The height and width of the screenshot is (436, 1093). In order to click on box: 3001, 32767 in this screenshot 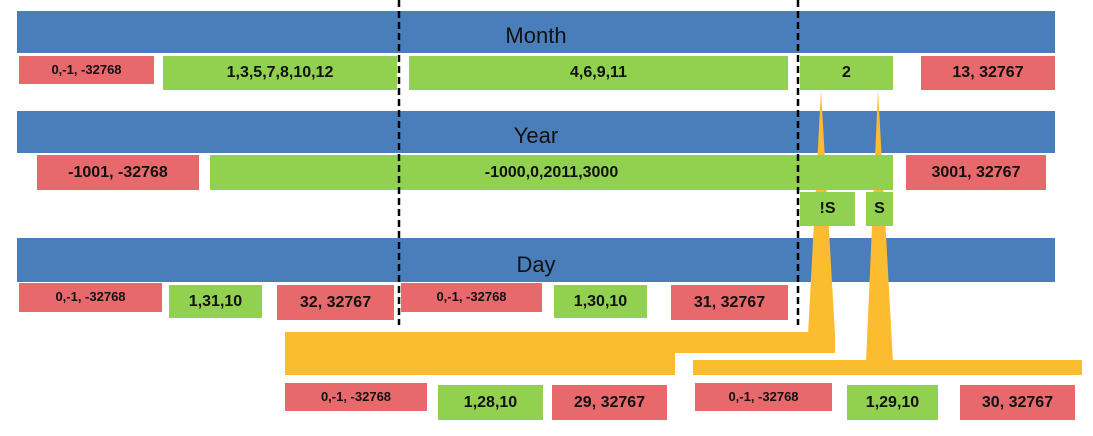, I will do `click(976, 172)`.